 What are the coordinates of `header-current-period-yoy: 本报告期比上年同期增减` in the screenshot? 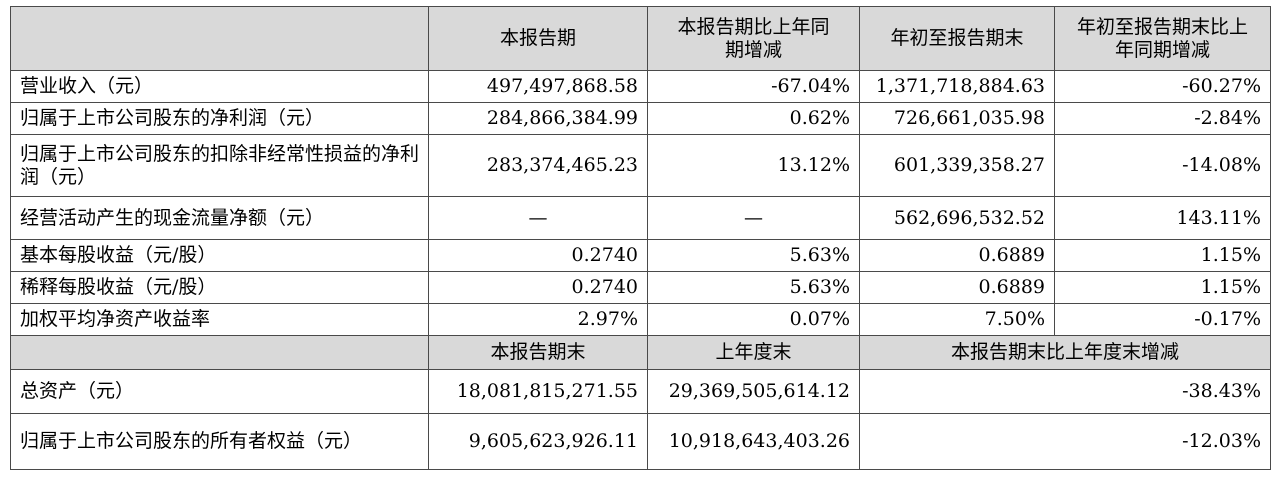 It's located at (753, 38).